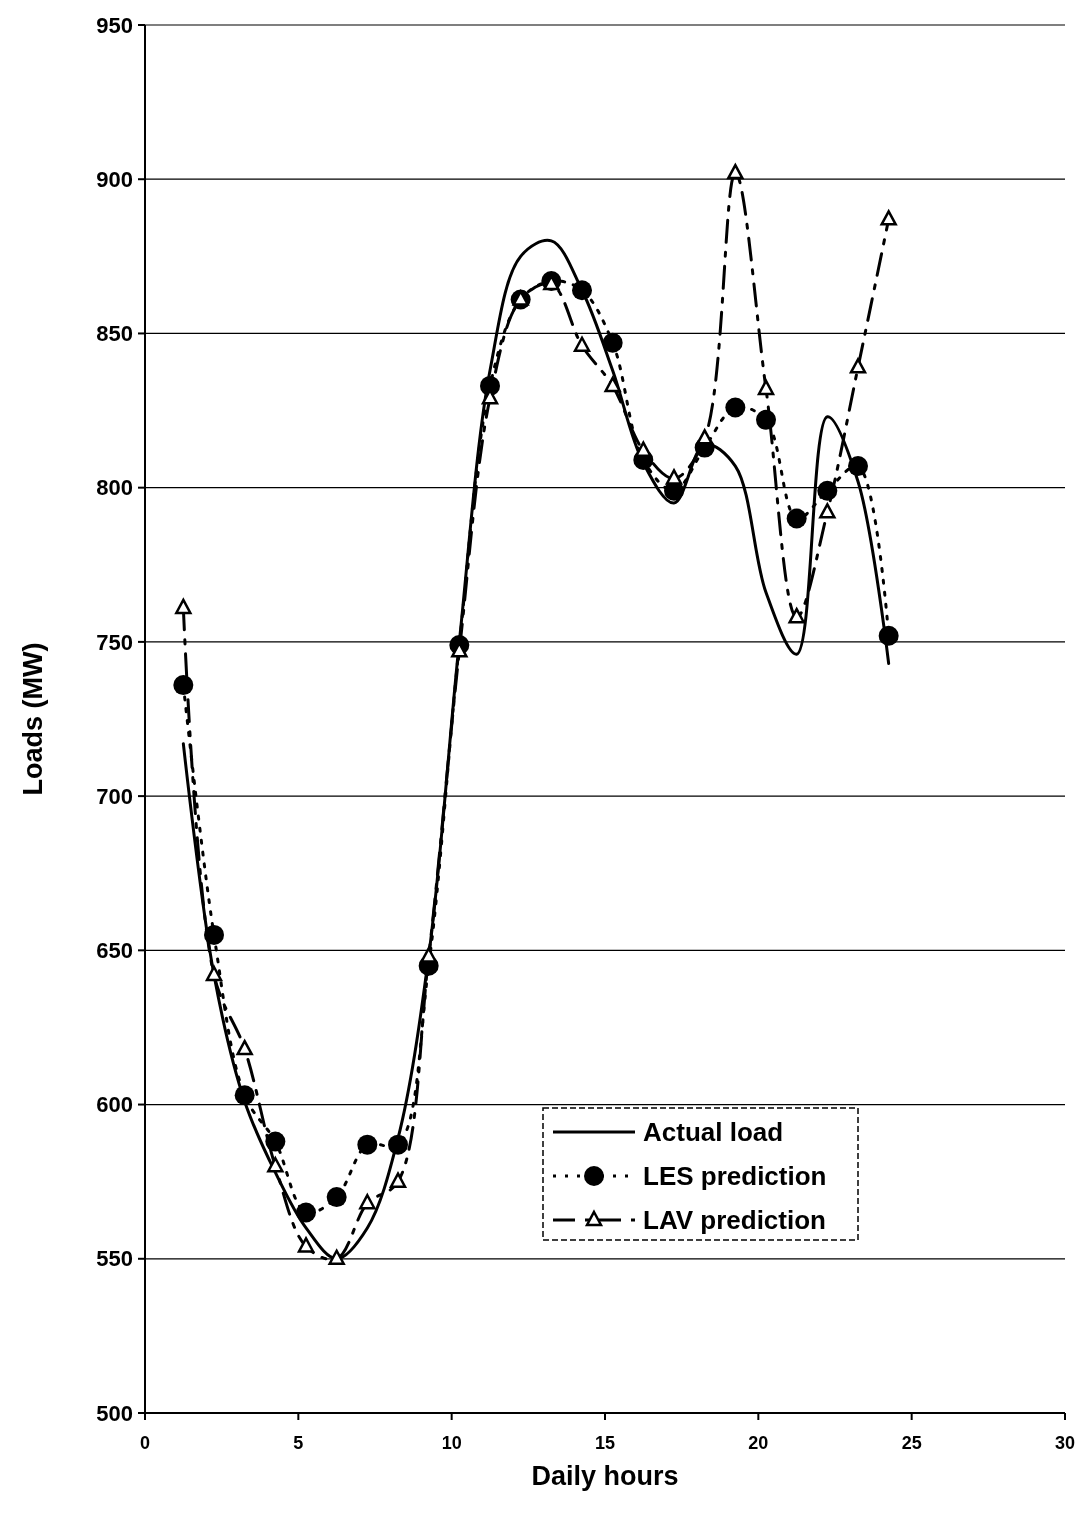  I want to click on y-axis-title: Loads (MW), so click(33, 719).